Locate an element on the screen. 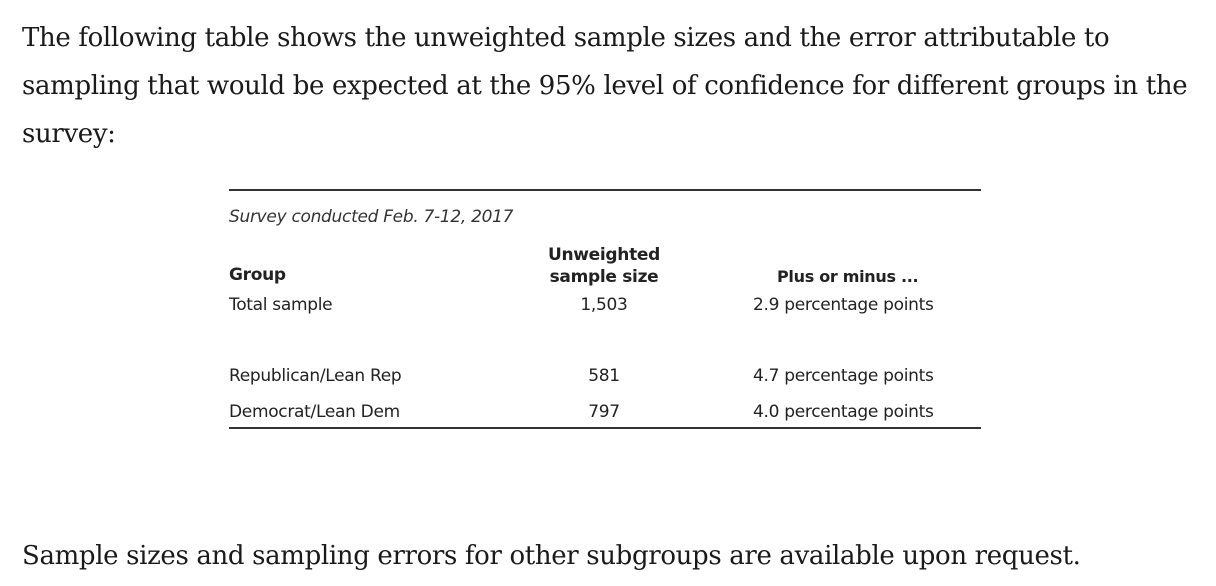  header-group: Group is located at coordinates (257, 275).